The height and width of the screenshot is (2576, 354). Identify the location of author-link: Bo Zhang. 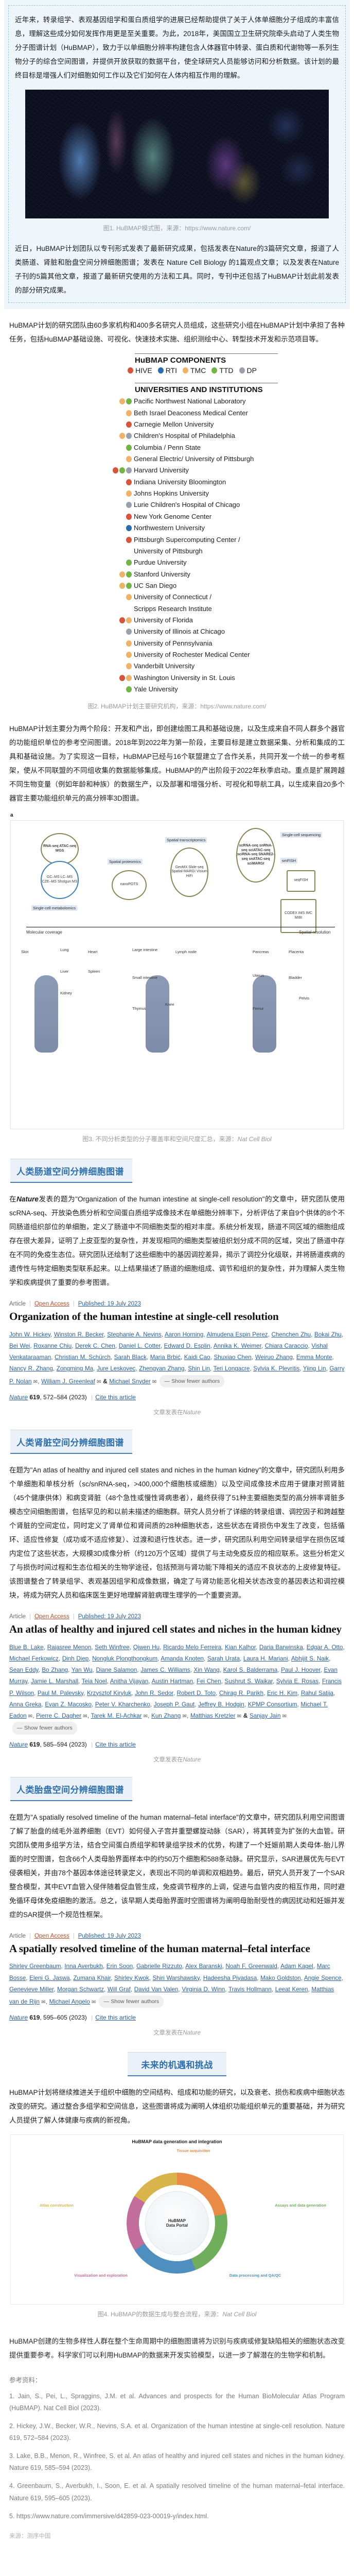
(55, 1670).